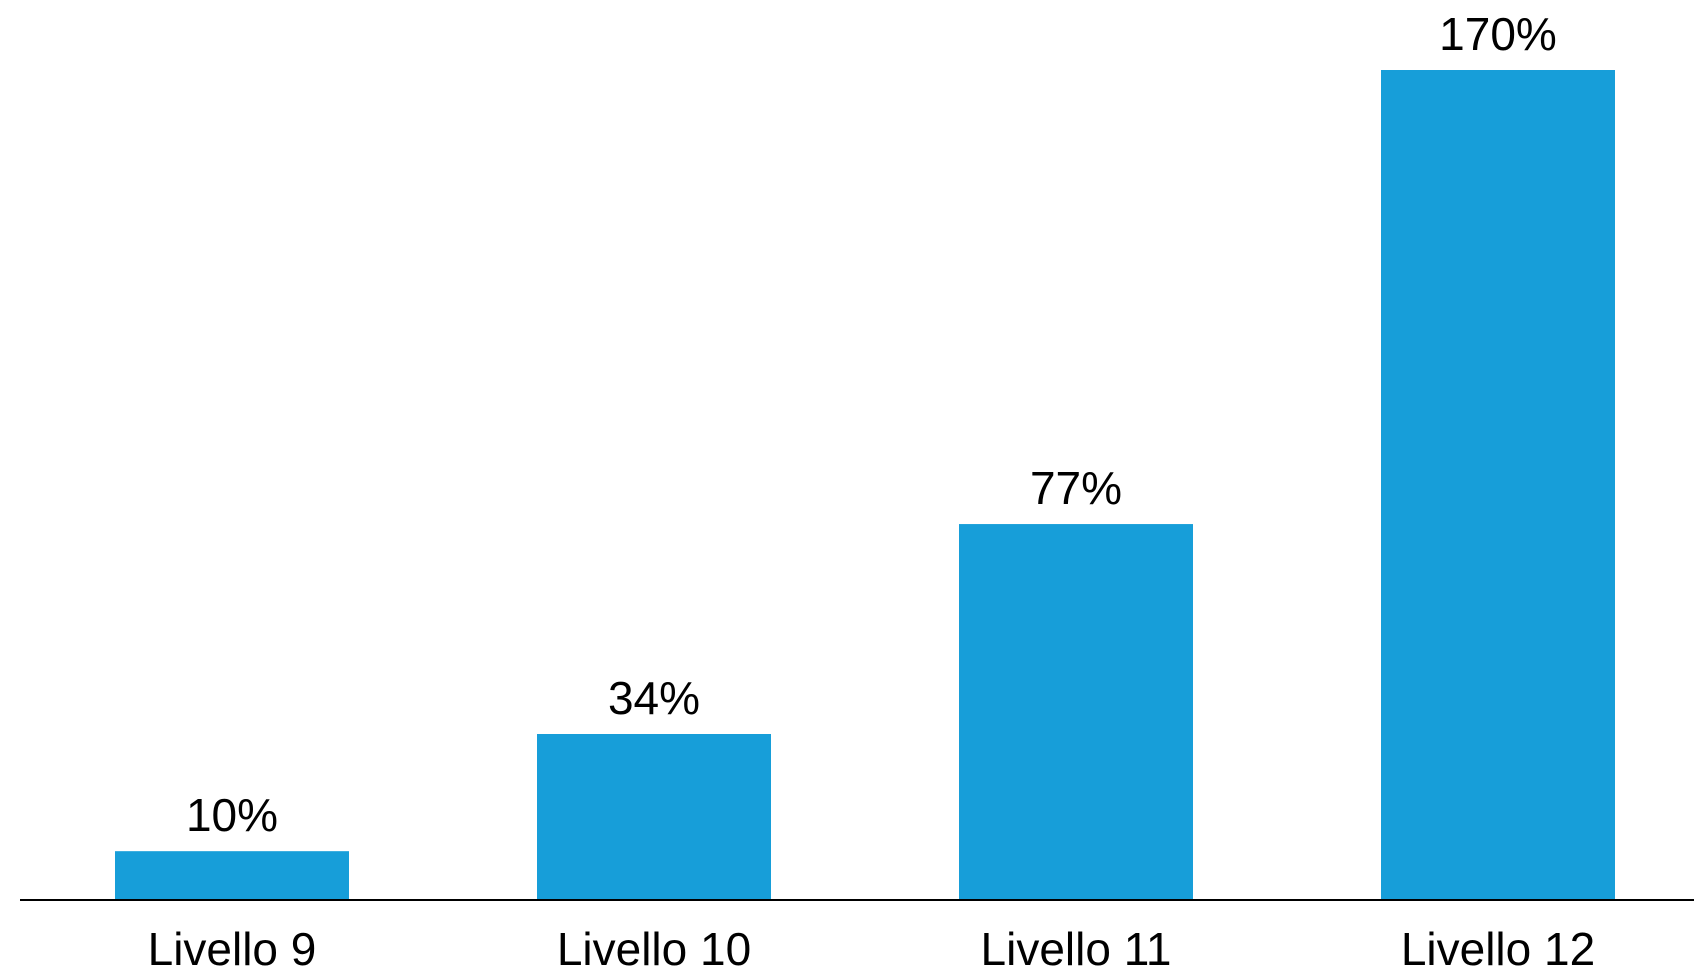 Image resolution: width=1694 pixels, height=977 pixels. I want to click on x-tick-label-3: Livello 11, so click(1076, 949).